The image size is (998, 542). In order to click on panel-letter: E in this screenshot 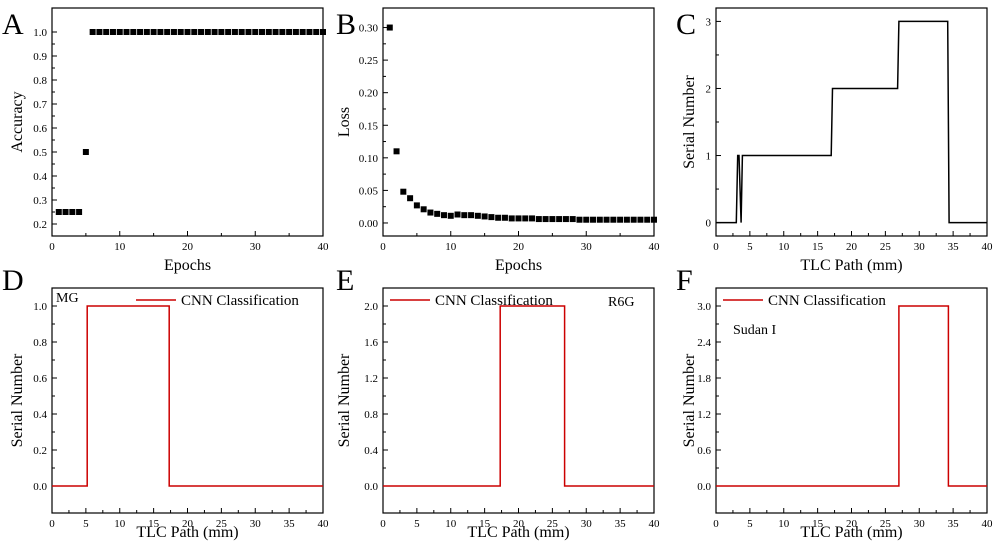, I will do `click(345, 280)`.